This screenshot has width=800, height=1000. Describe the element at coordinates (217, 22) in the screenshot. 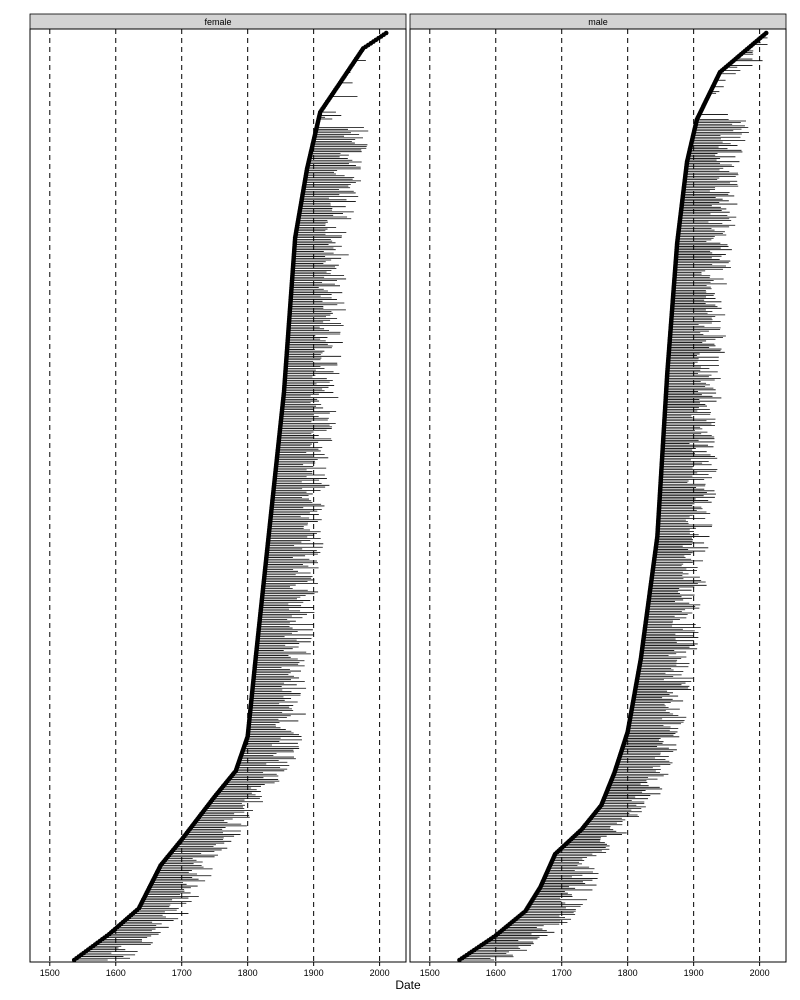

I see `strip-label-female: female` at that location.